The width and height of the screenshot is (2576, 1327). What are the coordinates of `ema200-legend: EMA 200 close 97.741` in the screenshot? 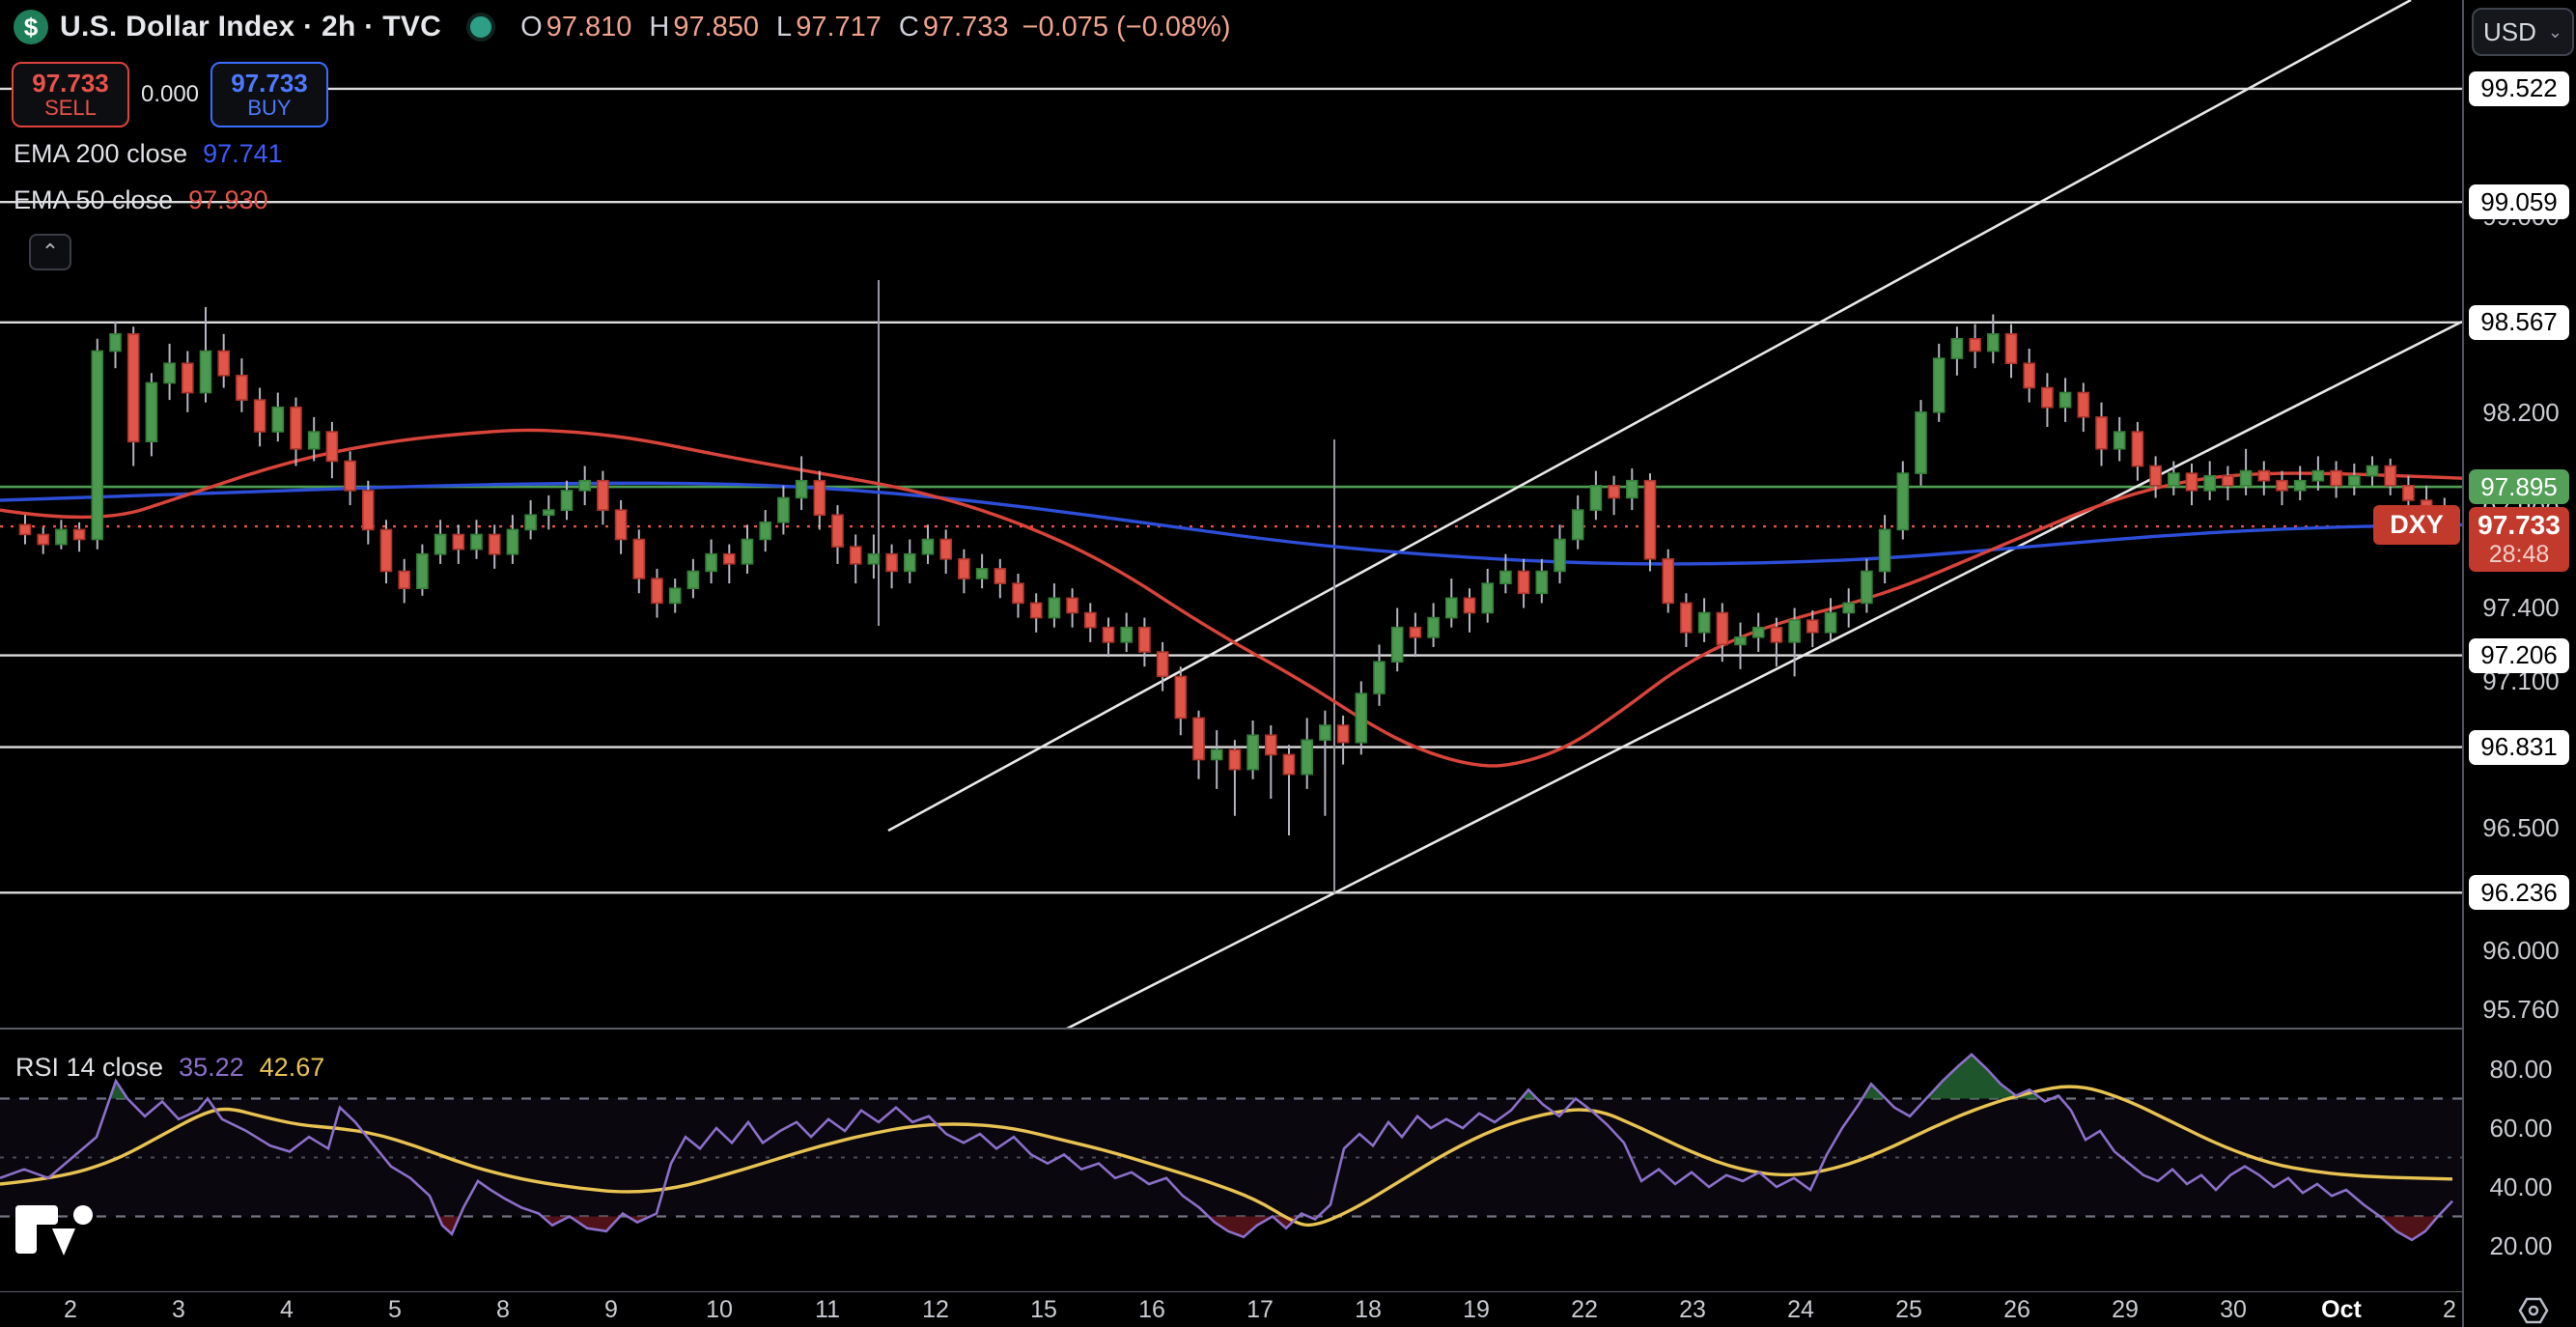 It's located at (149, 154).